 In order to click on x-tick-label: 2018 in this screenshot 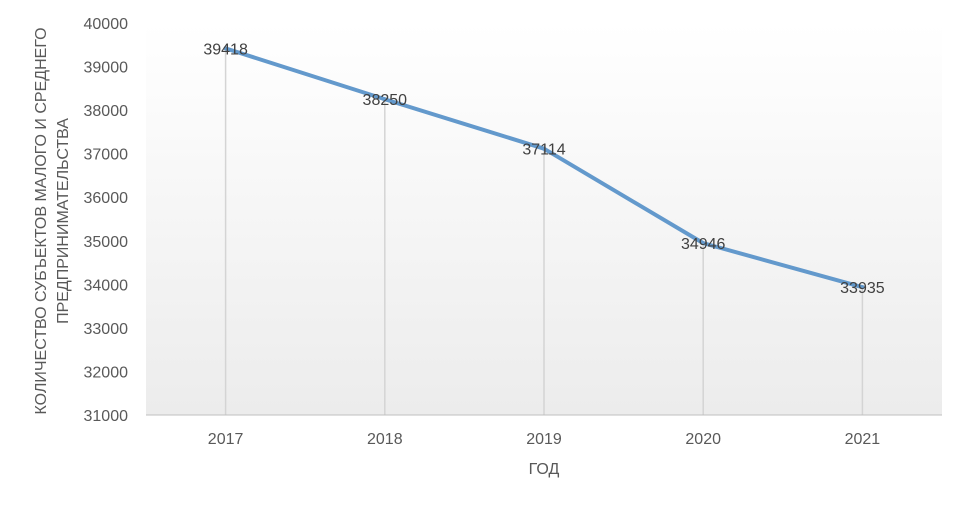, I will do `click(385, 439)`.